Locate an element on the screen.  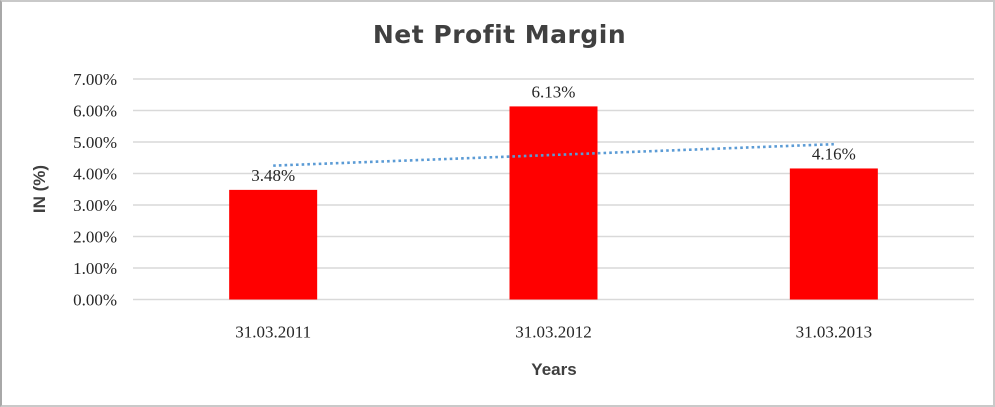
data-label: 6.13% is located at coordinates (554, 91).